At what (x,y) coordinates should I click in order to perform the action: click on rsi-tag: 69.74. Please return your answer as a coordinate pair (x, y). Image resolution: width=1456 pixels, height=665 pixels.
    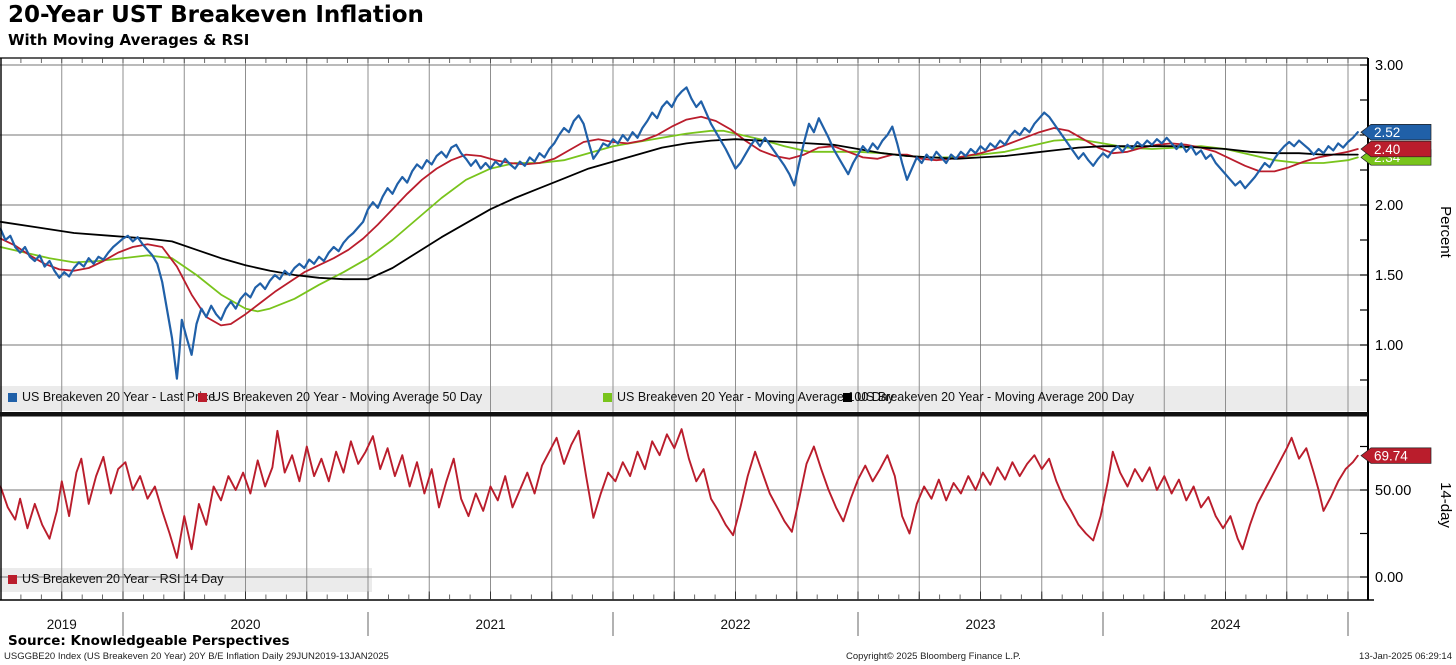
    Looking at the image, I should click on (1396, 455).